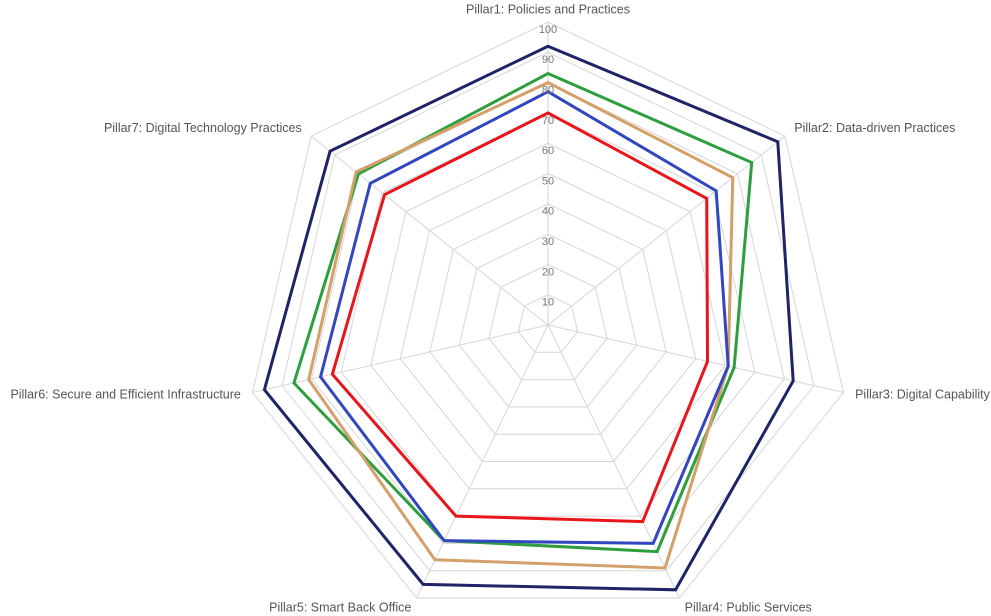  I want to click on r-tick-label: 40, so click(548, 212).